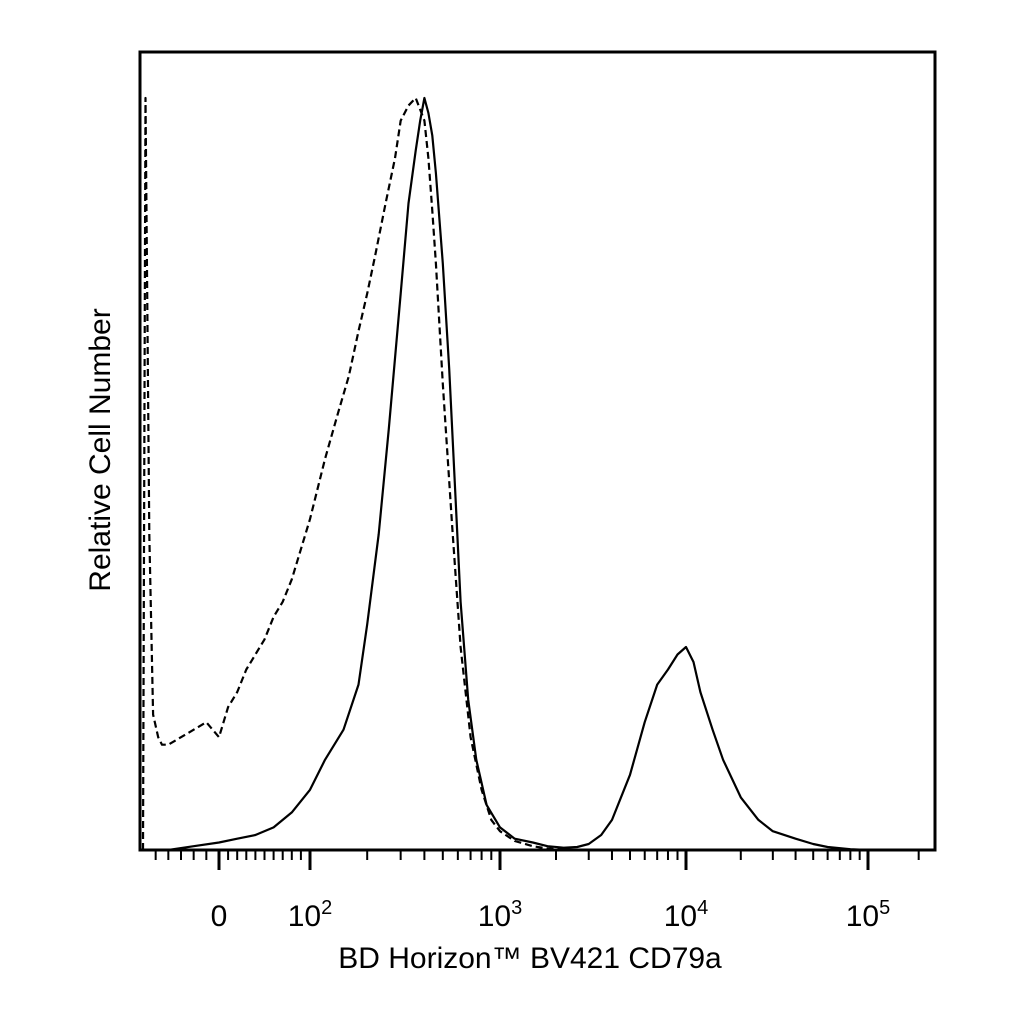 This screenshot has height=1024, width=1024. What do you see at coordinates (219, 916) in the screenshot?
I see `x-tick-label: 0` at bounding box center [219, 916].